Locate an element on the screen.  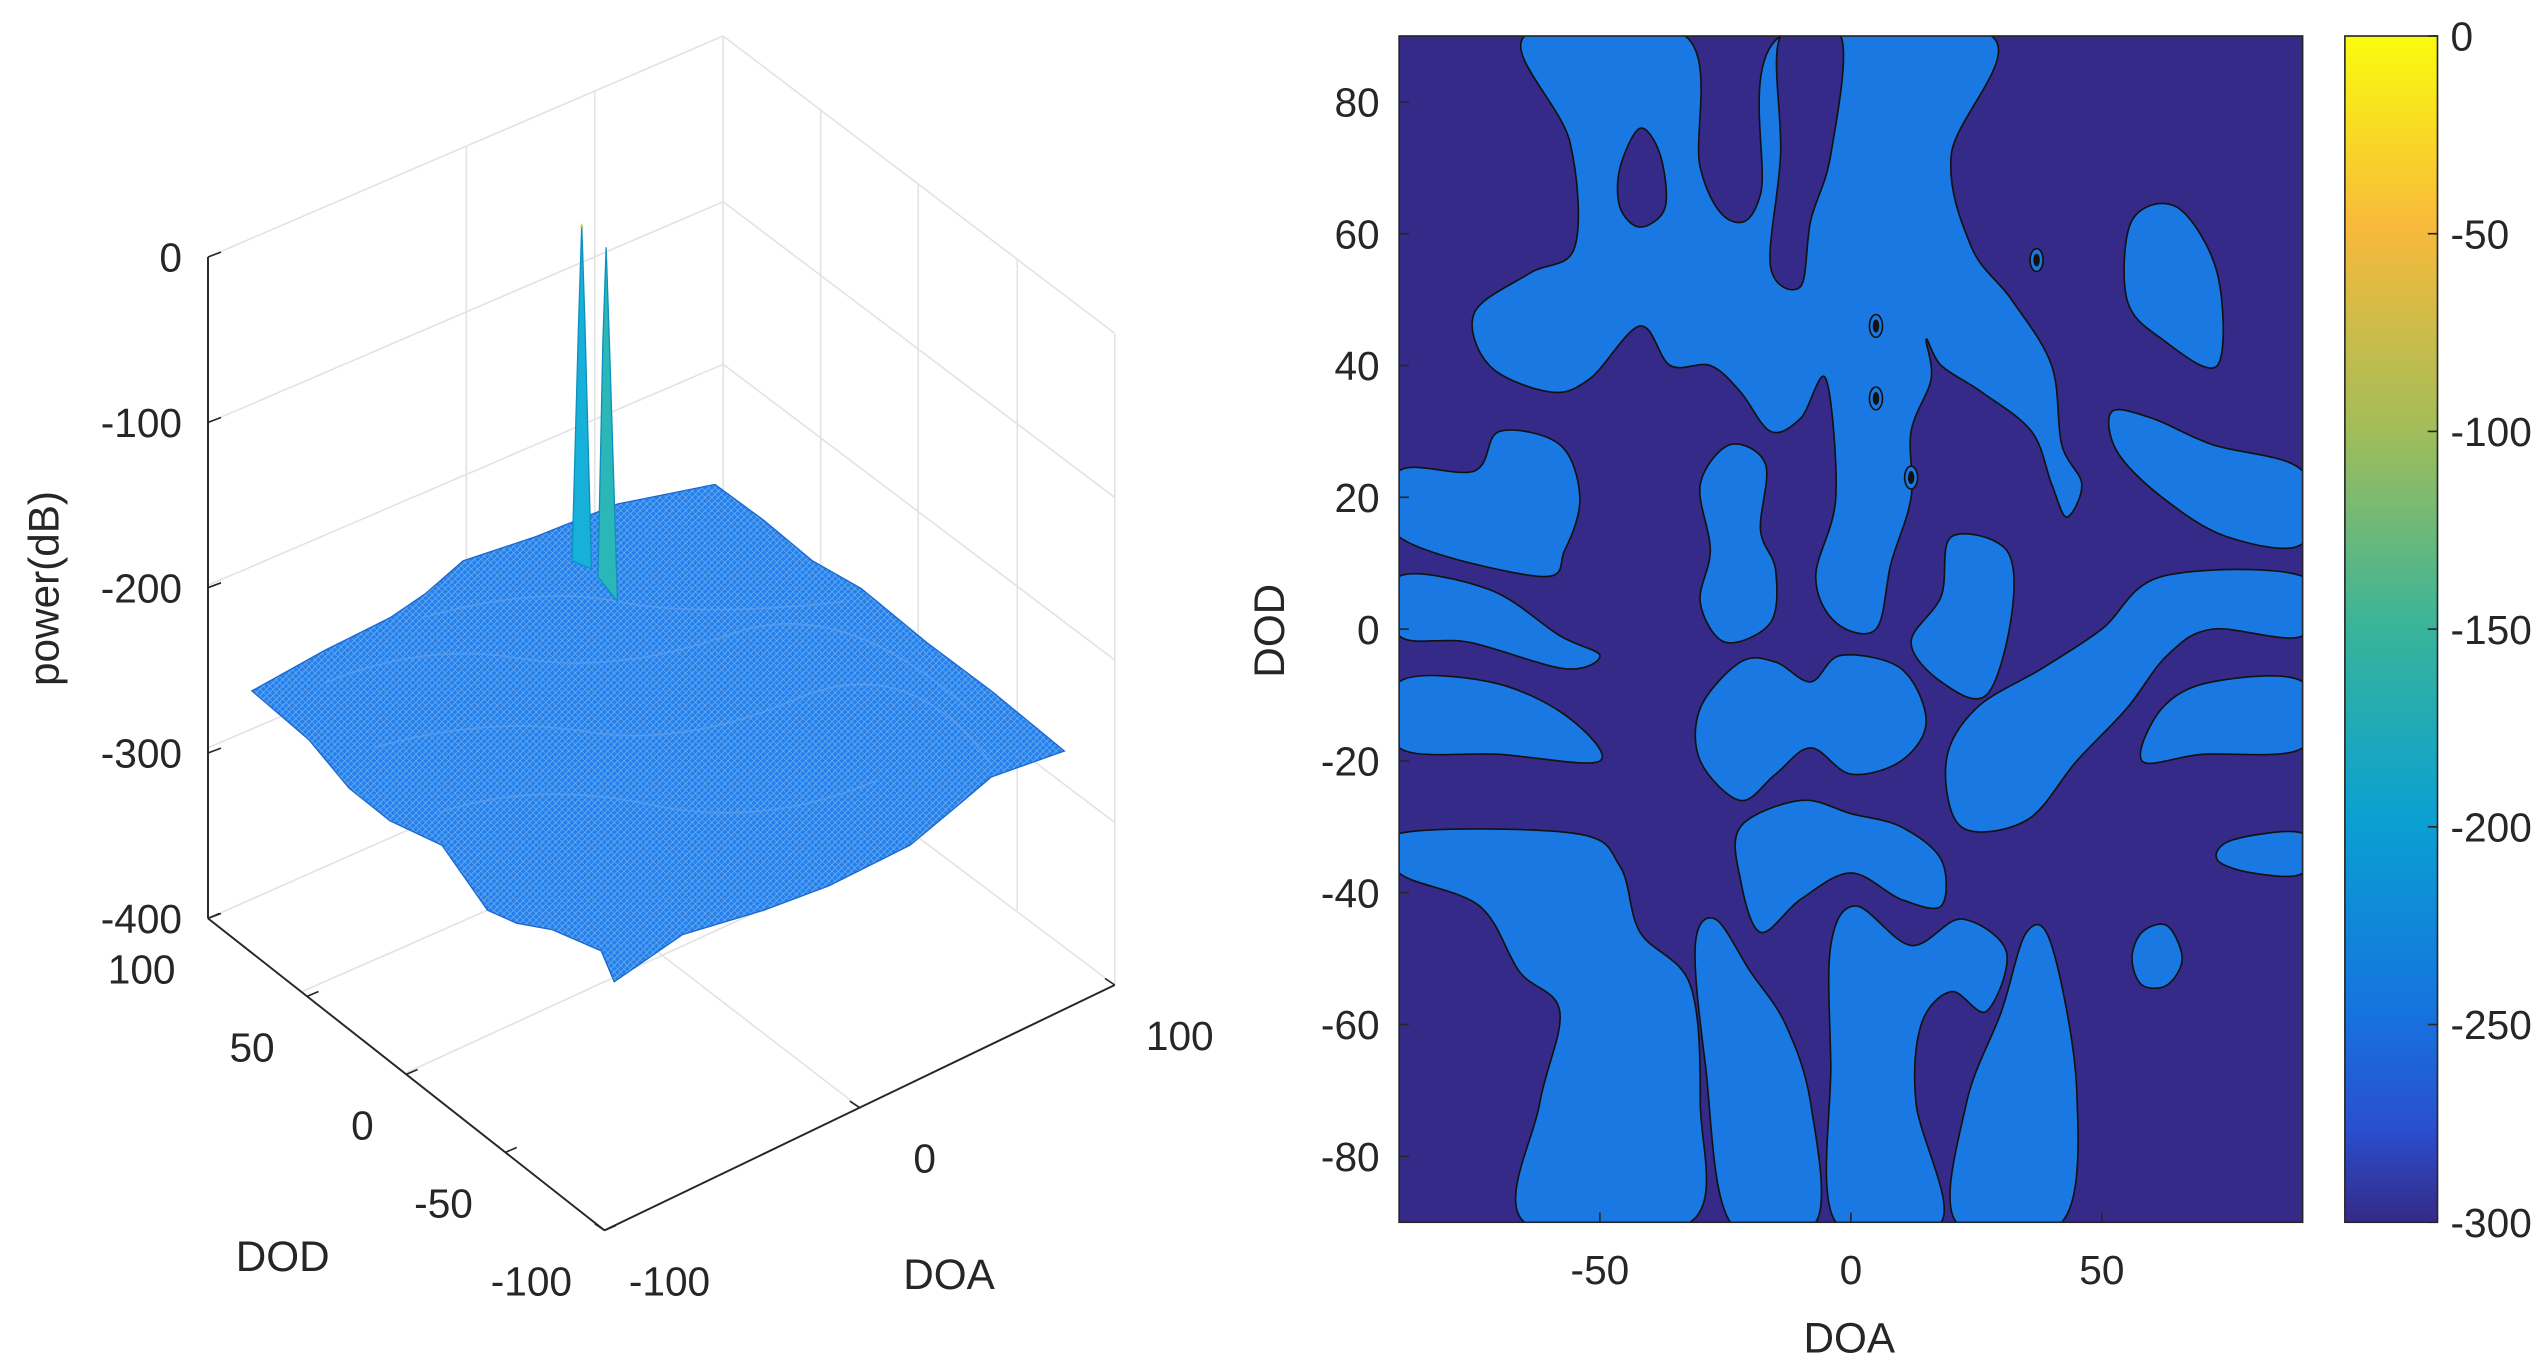
z-axis-ticks: 0 -100 -200 -300 -400 is located at coordinates (161, 588).